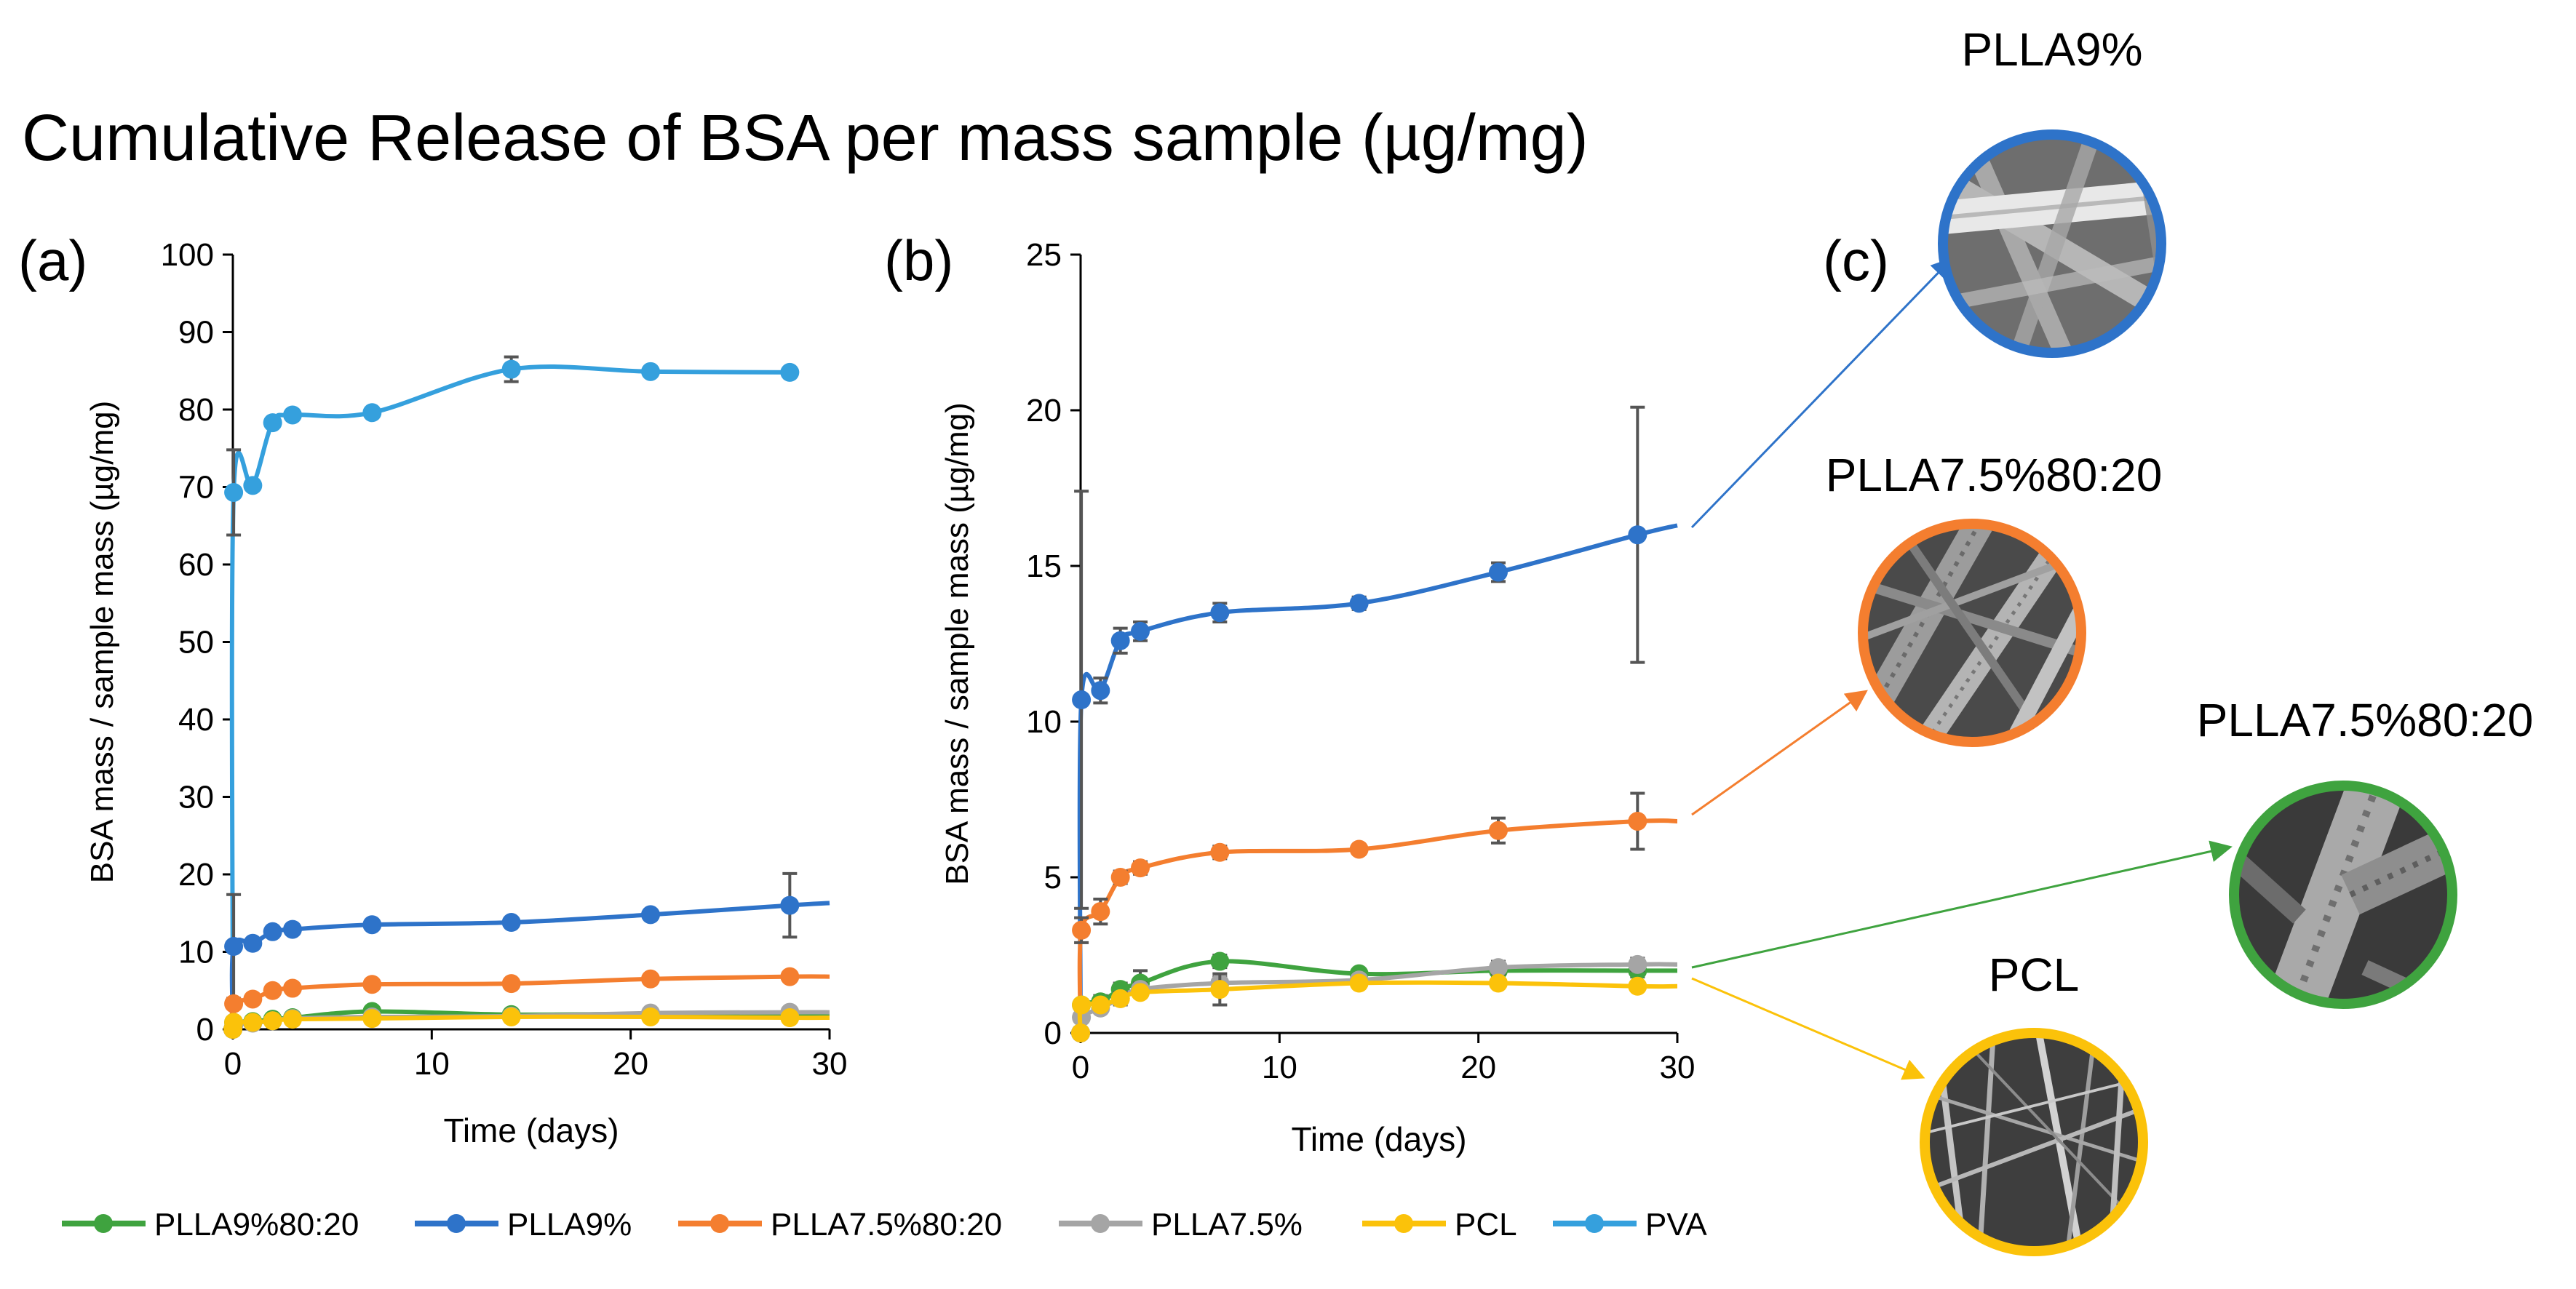 Image resolution: width=2576 pixels, height=1289 pixels. What do you see at coordinates (196, 333) in the screenshot?
I see `y-tick-label-a: 90` at bounding box center [196, 333].